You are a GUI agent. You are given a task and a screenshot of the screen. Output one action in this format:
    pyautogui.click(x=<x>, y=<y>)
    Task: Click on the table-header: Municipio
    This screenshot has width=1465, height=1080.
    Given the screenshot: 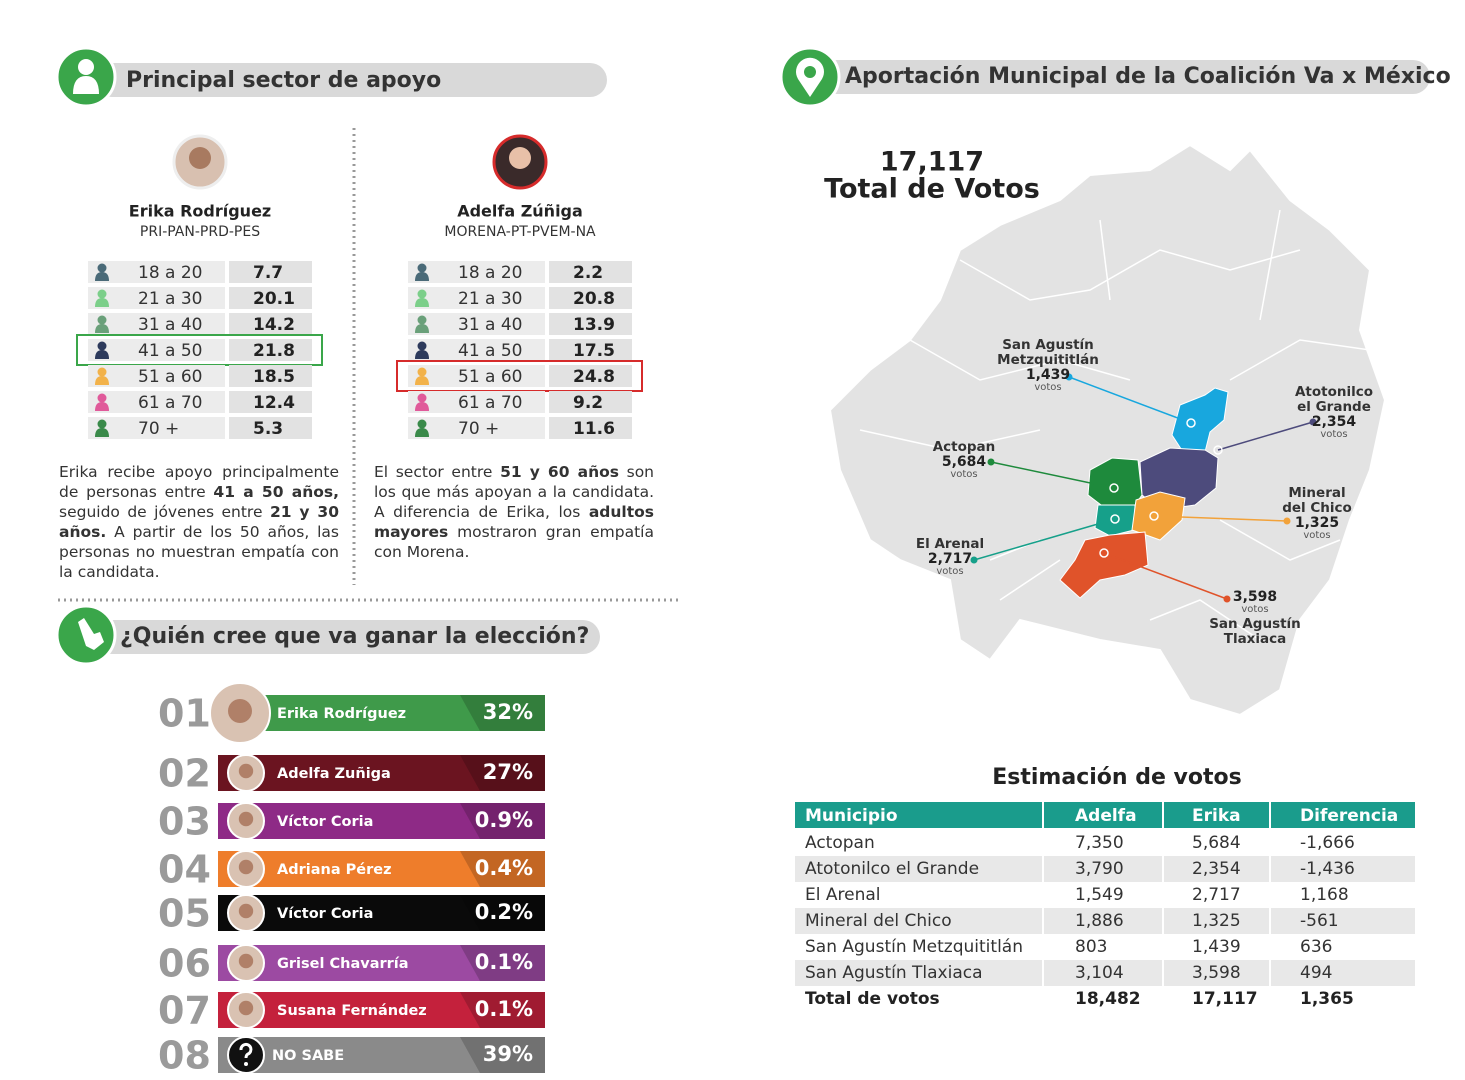 What is the action you would take?
    pyautogui.click(x=851, y=816)
    